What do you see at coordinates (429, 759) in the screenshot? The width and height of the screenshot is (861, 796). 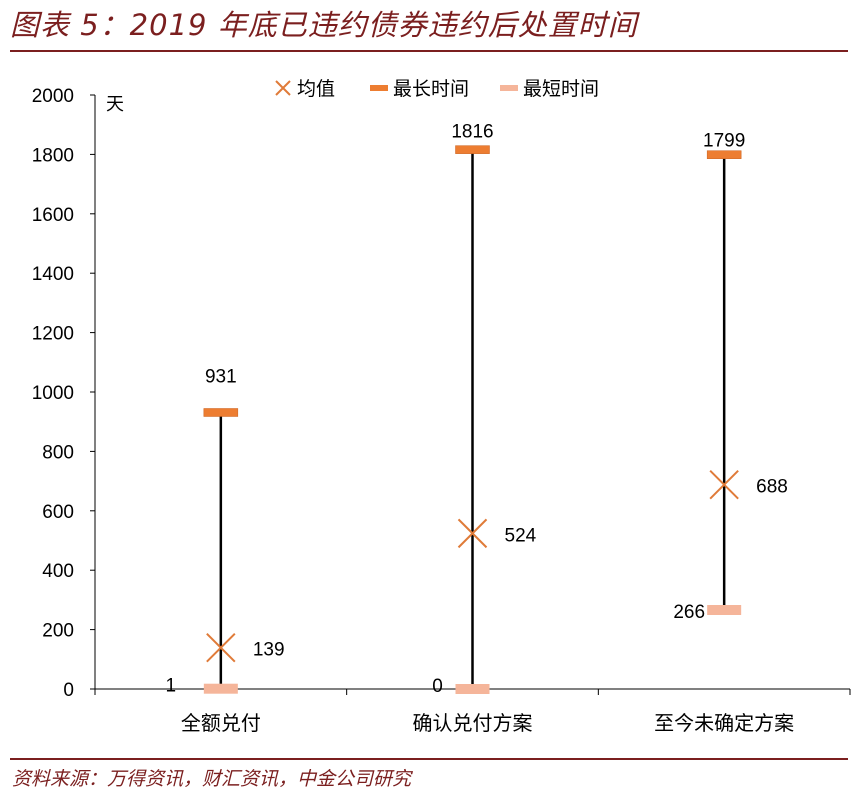 I see `source-divider` at bounding box center [429, 759].